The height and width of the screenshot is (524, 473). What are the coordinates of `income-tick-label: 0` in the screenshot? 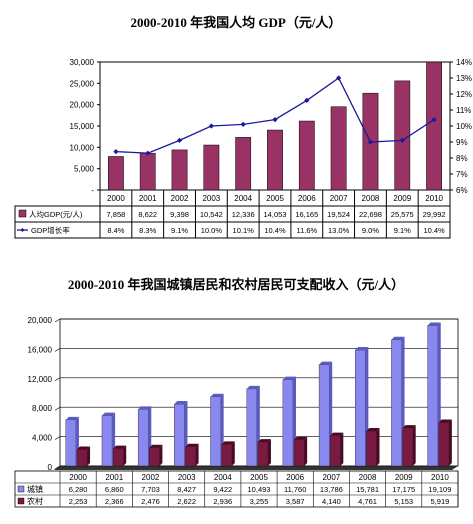 It's located at (50, 467).